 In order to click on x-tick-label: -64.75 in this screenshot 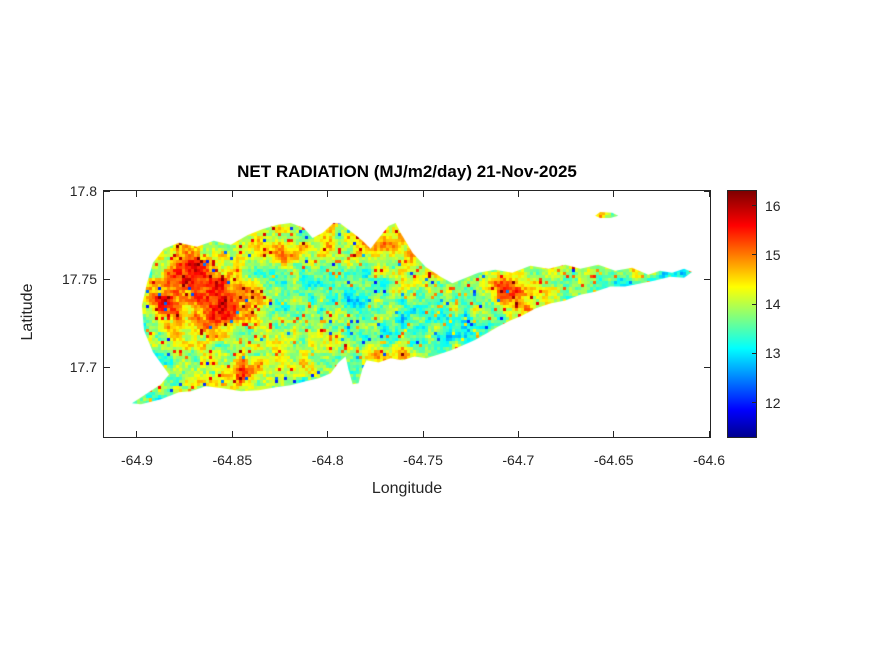, I will do `click(423, 460)`.